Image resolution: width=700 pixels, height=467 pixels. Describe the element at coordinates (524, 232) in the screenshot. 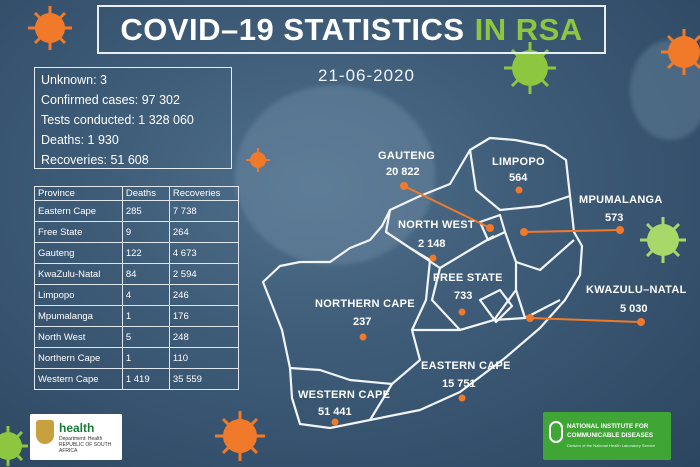

I see `mpumalanga-marker` at that location.